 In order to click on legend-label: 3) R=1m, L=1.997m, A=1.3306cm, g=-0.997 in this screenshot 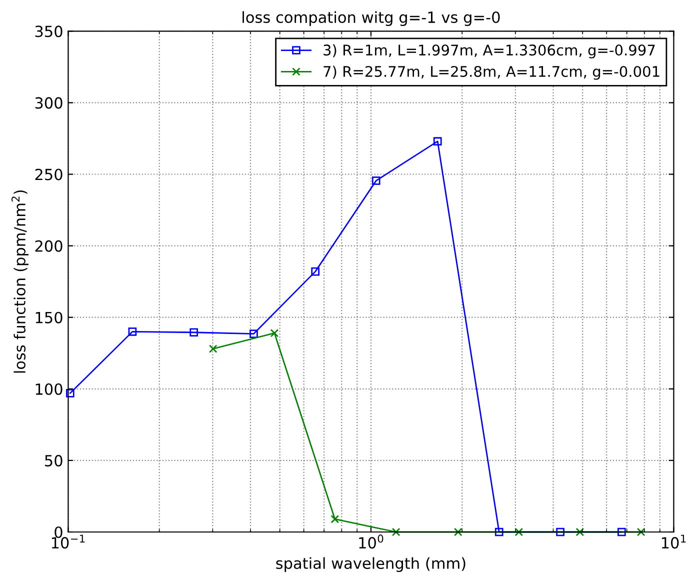, I will do `click(489, 51)`.